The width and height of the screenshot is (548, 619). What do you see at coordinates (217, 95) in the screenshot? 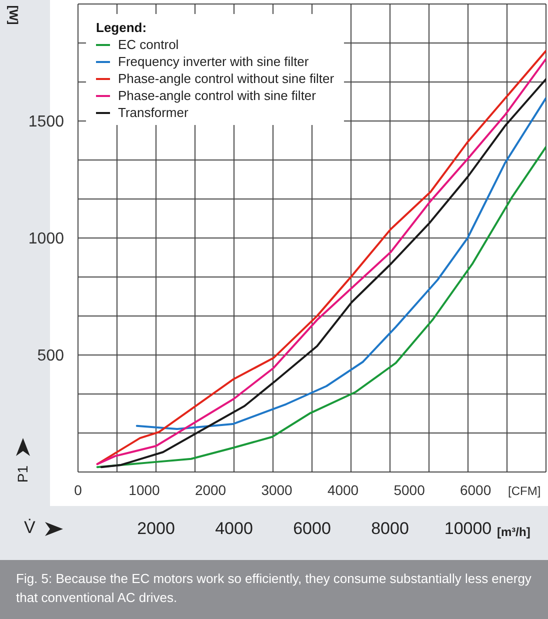
I see `legend-label: Phase-angle control with sine filter` at bounding box center [217, 95].